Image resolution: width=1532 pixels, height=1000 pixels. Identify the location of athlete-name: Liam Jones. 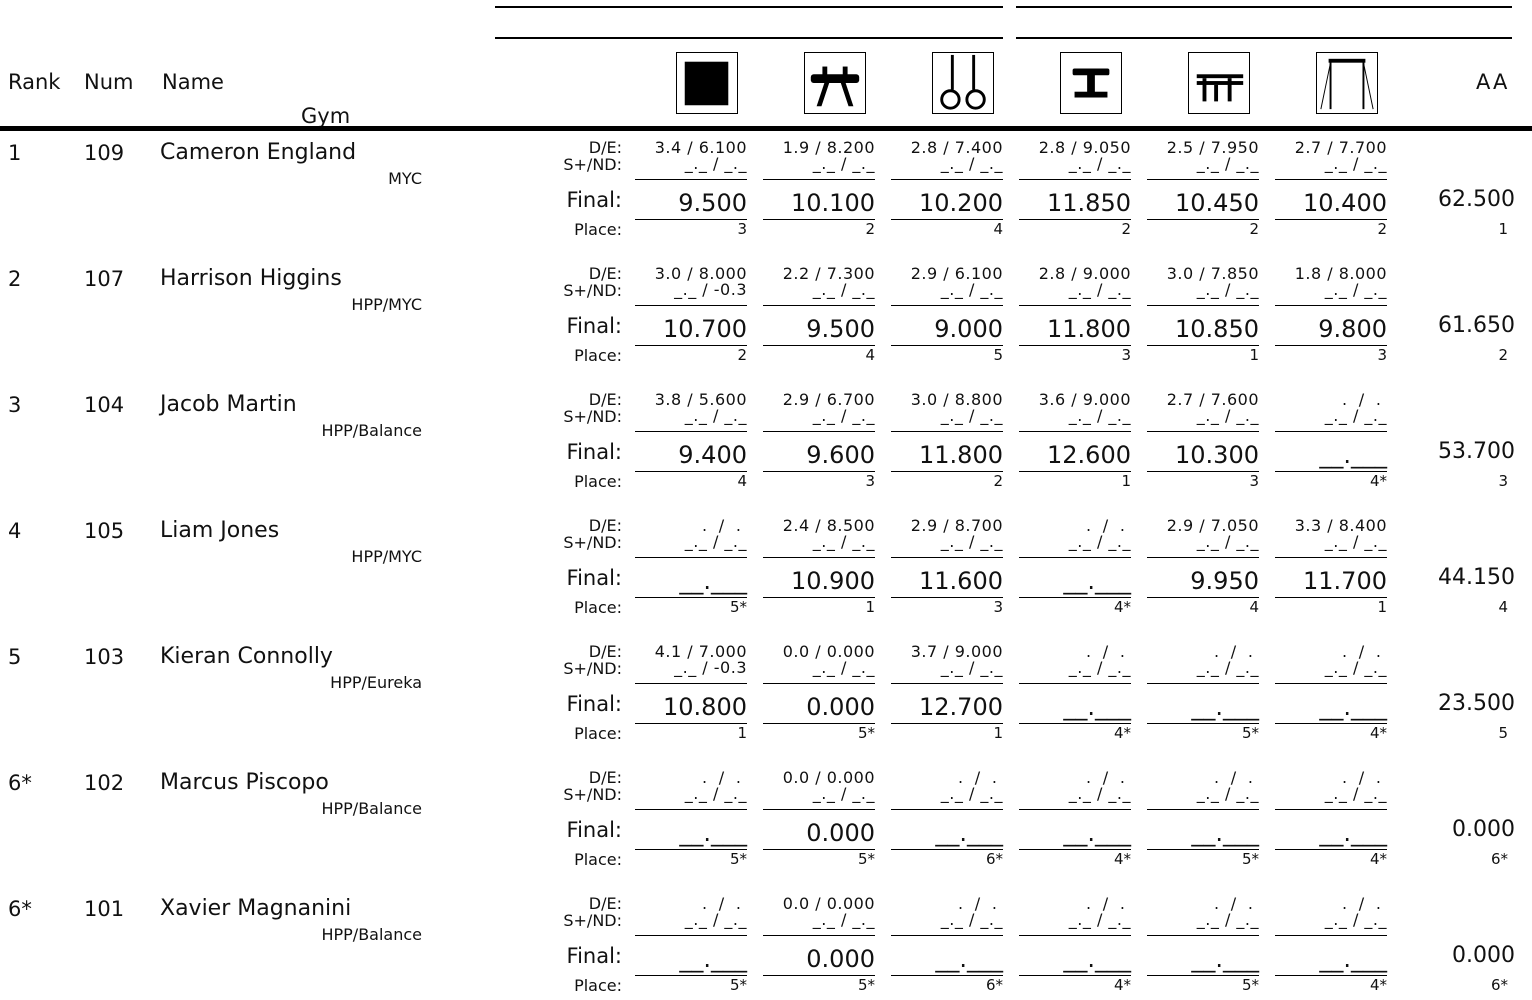
(220, 530).